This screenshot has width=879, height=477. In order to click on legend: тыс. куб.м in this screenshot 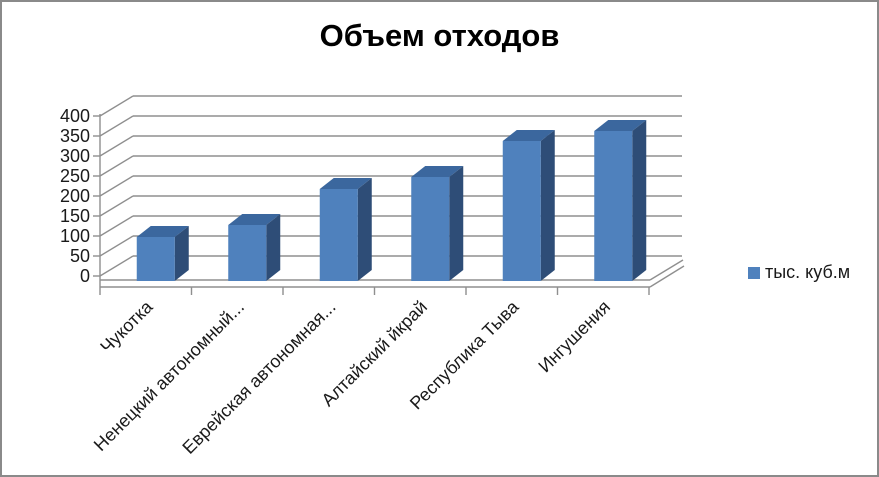, I will do `click(799, 272)`.